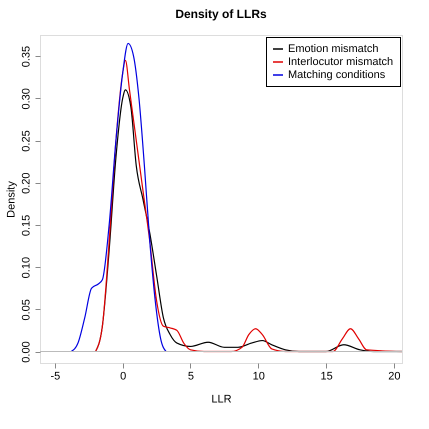  I want to click on x-tick-label: 15, so click(326, 376).